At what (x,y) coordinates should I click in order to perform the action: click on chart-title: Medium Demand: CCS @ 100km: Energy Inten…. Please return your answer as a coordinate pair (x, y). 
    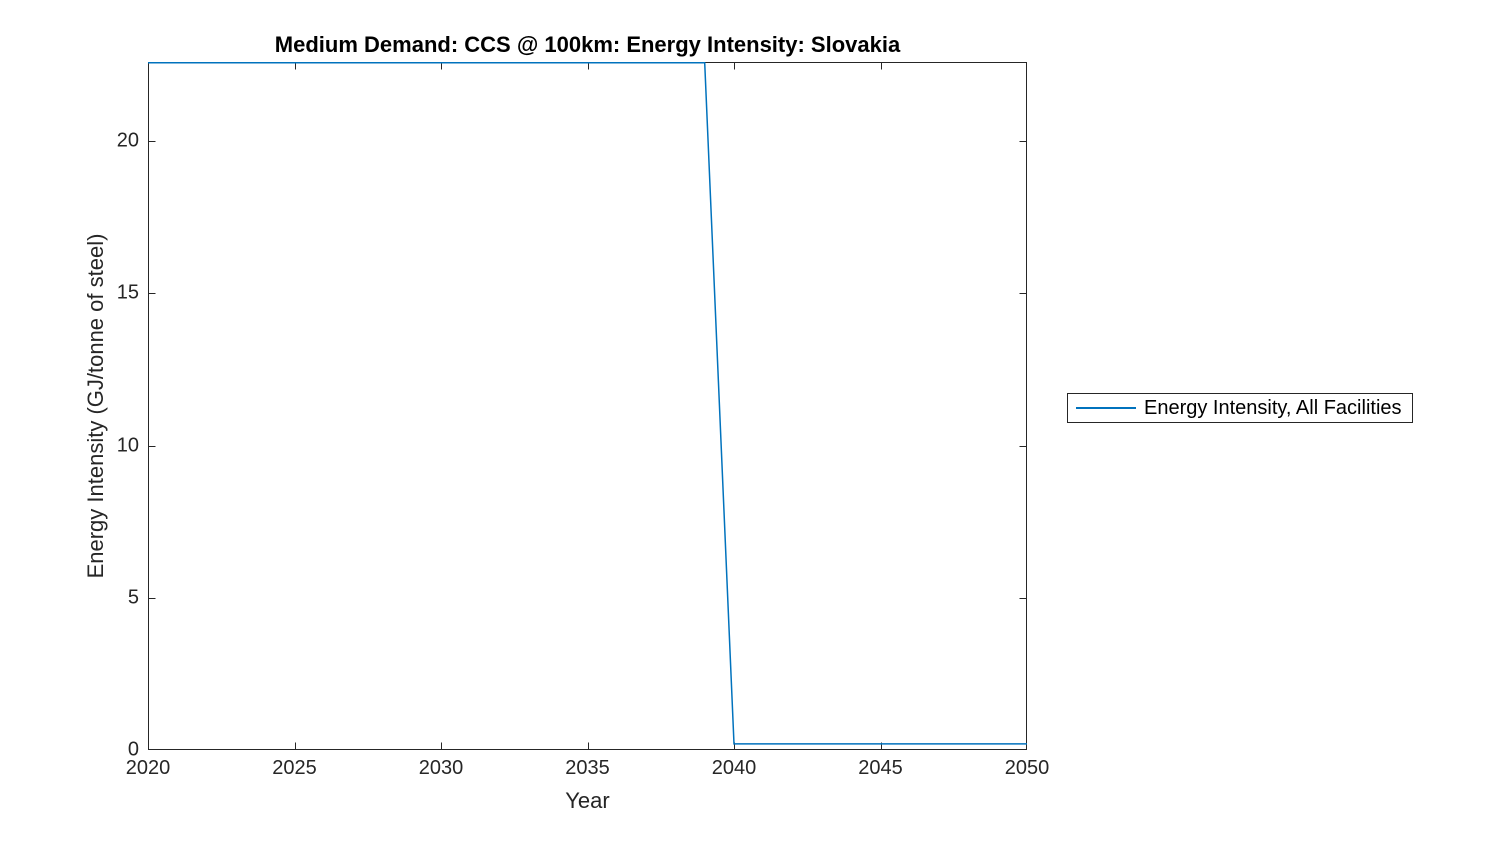
    Looking at the image, I should click on (587, 44).